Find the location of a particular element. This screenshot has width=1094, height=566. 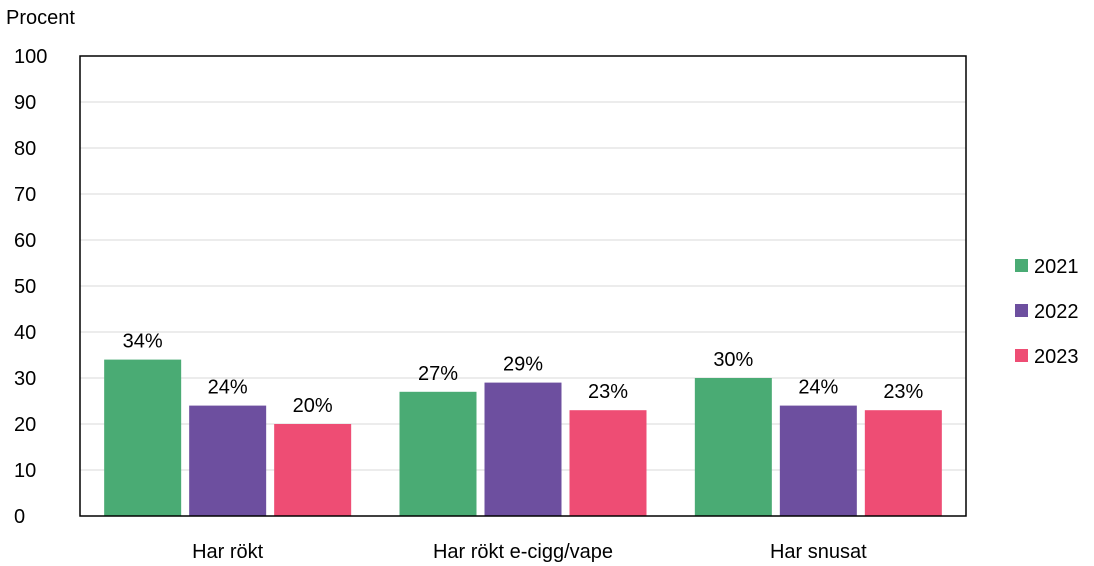

legend-swatch-2021 is located at coordinates (1021, 265).